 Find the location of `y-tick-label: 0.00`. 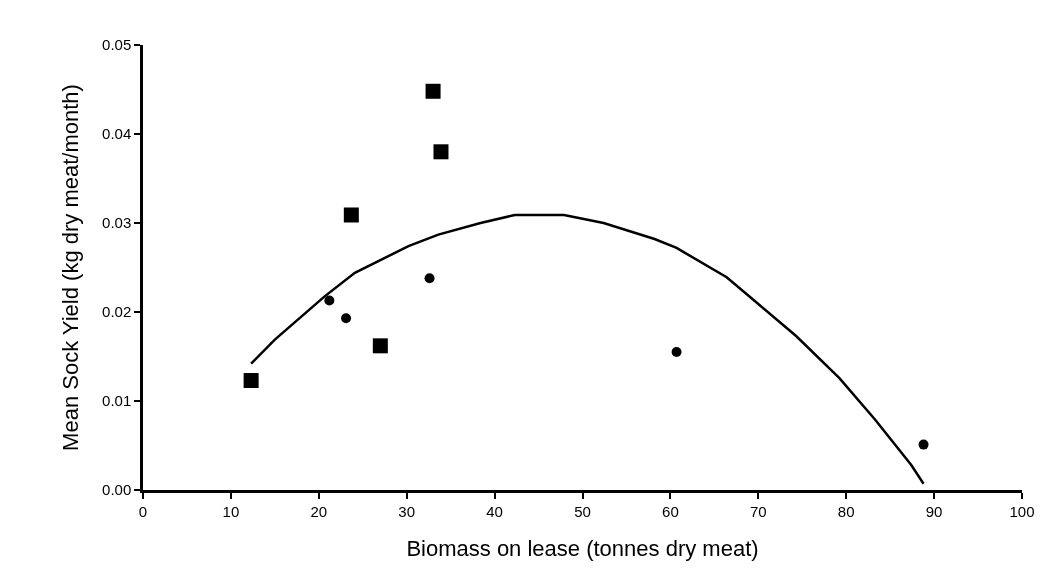

y-tick-label: 0.00 is located at coordinates (117, 490).